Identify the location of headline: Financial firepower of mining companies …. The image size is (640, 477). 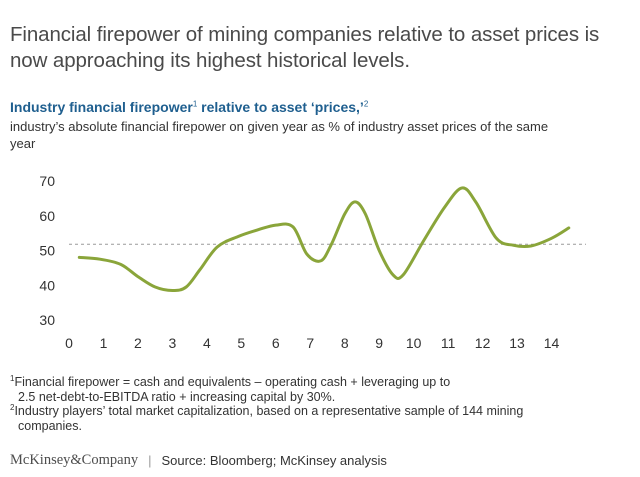
(305, 47).